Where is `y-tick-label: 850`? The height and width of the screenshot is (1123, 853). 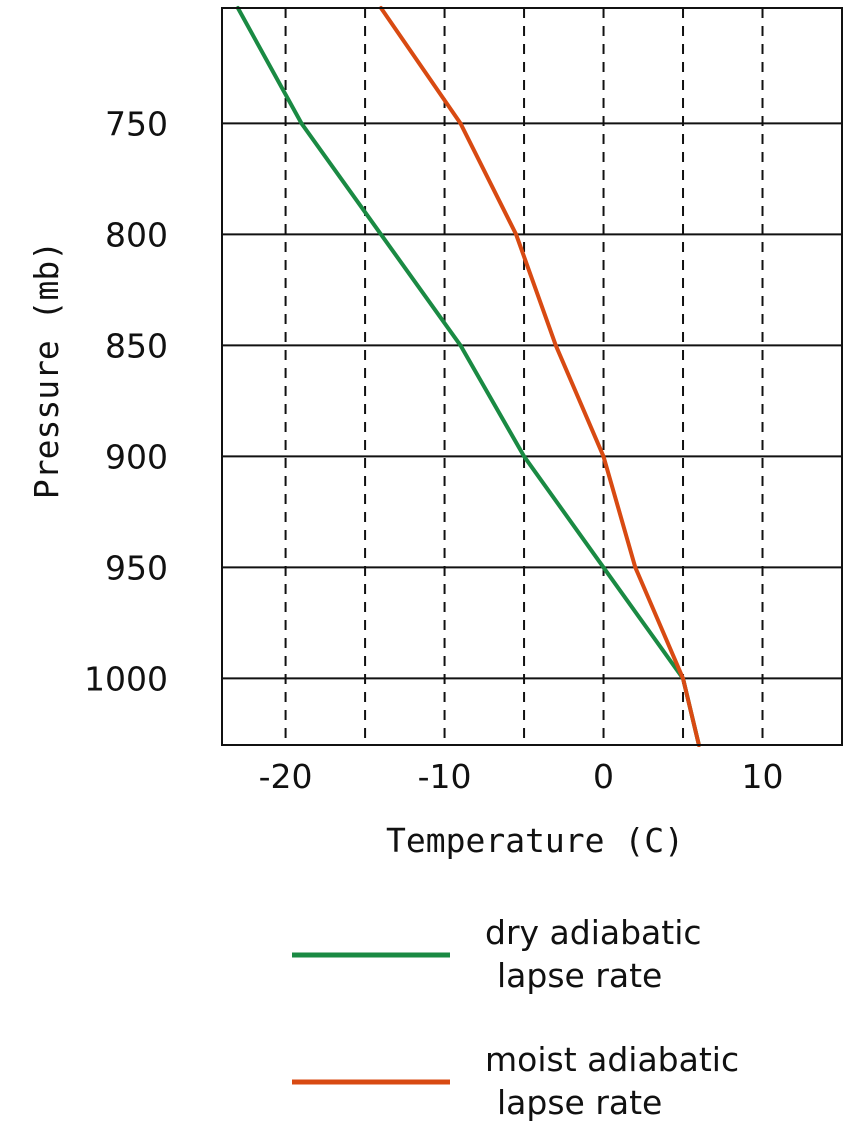
y-tick-label: 850 is located at coordinates (136, 345).